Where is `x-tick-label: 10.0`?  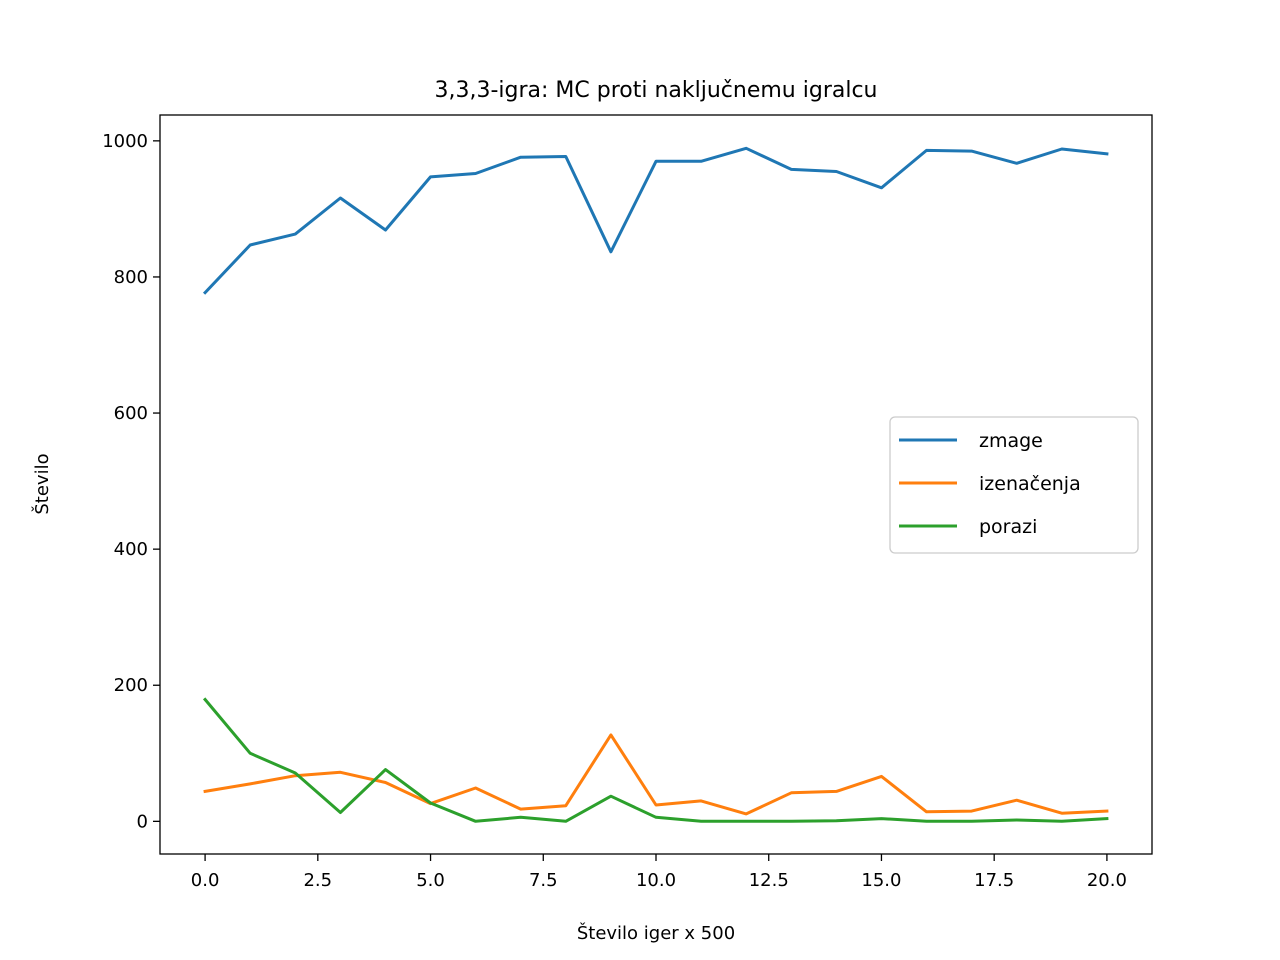
x-tick-label: 10.0 is located at coordinates (656, 880).